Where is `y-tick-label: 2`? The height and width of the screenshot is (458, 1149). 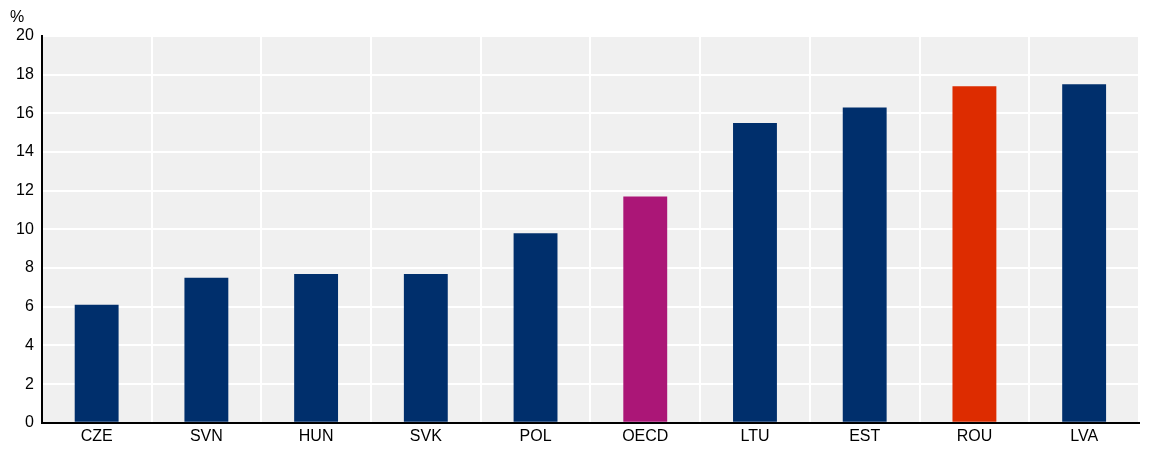 y-tick-label: 2 is located at coordinates (29, 383).